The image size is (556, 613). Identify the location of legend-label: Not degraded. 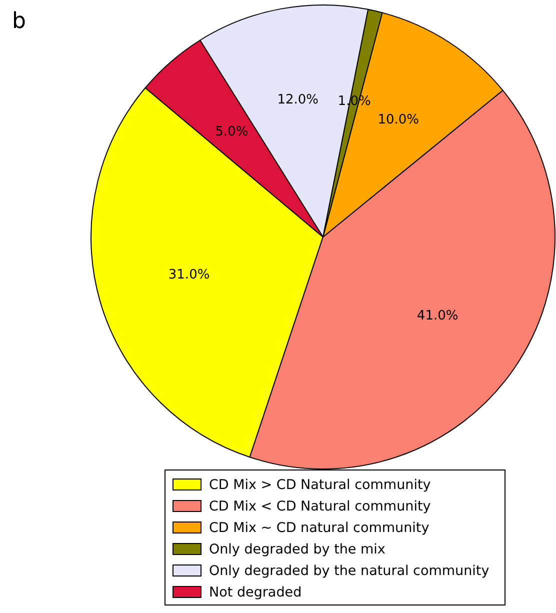
(255, 592).